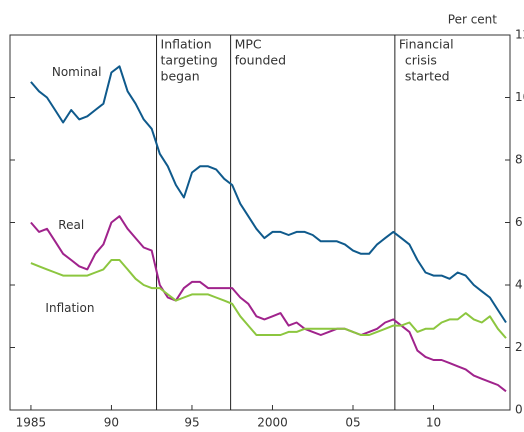 The height and width of the screenshot is (432, 524). What do you see at coordinates (519, 160) in the screenshot?
I see `y-tick-label: 8` at bounding box center [519, 160].